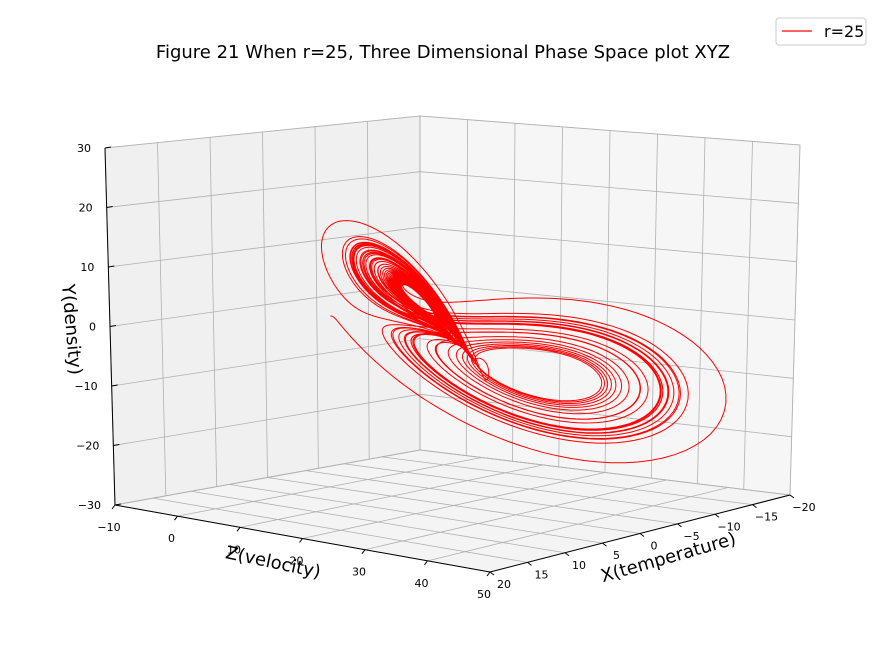 This screenshot has height=669, width=885. What do you see at coordinates (71, 329) in the screenshot?
I see `y-axis-label: Y(density)` at bounding box center [71, 329].